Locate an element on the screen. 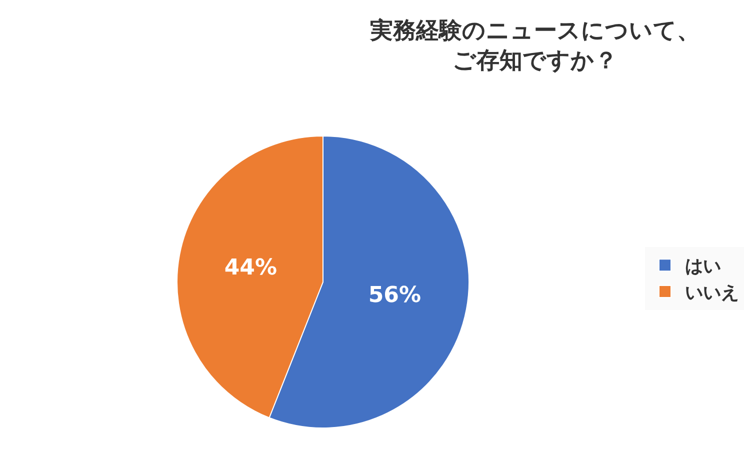 The width and height of the screenshot is (750, 449). chart-title: 実務経験のニュースについて、ご存知ですか？ is located at coordinates (534, 45).